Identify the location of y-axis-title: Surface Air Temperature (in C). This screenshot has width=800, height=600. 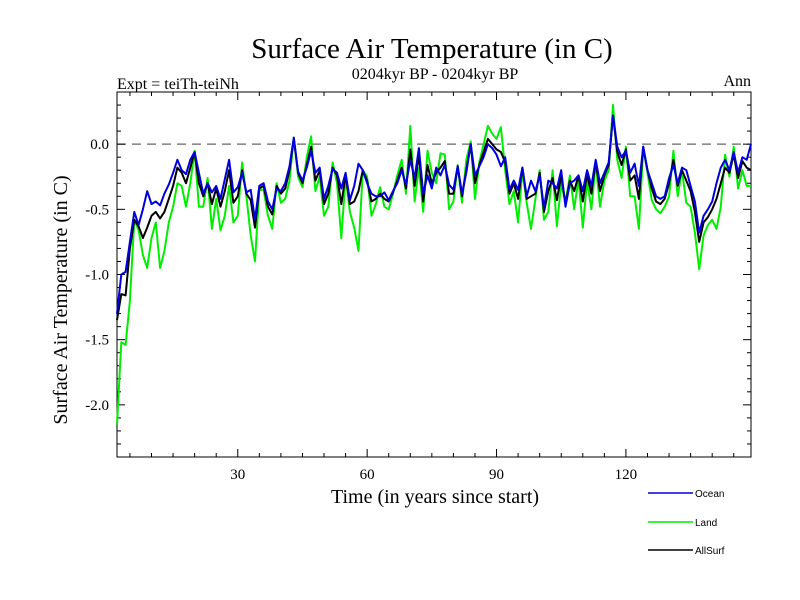
(61, 299).